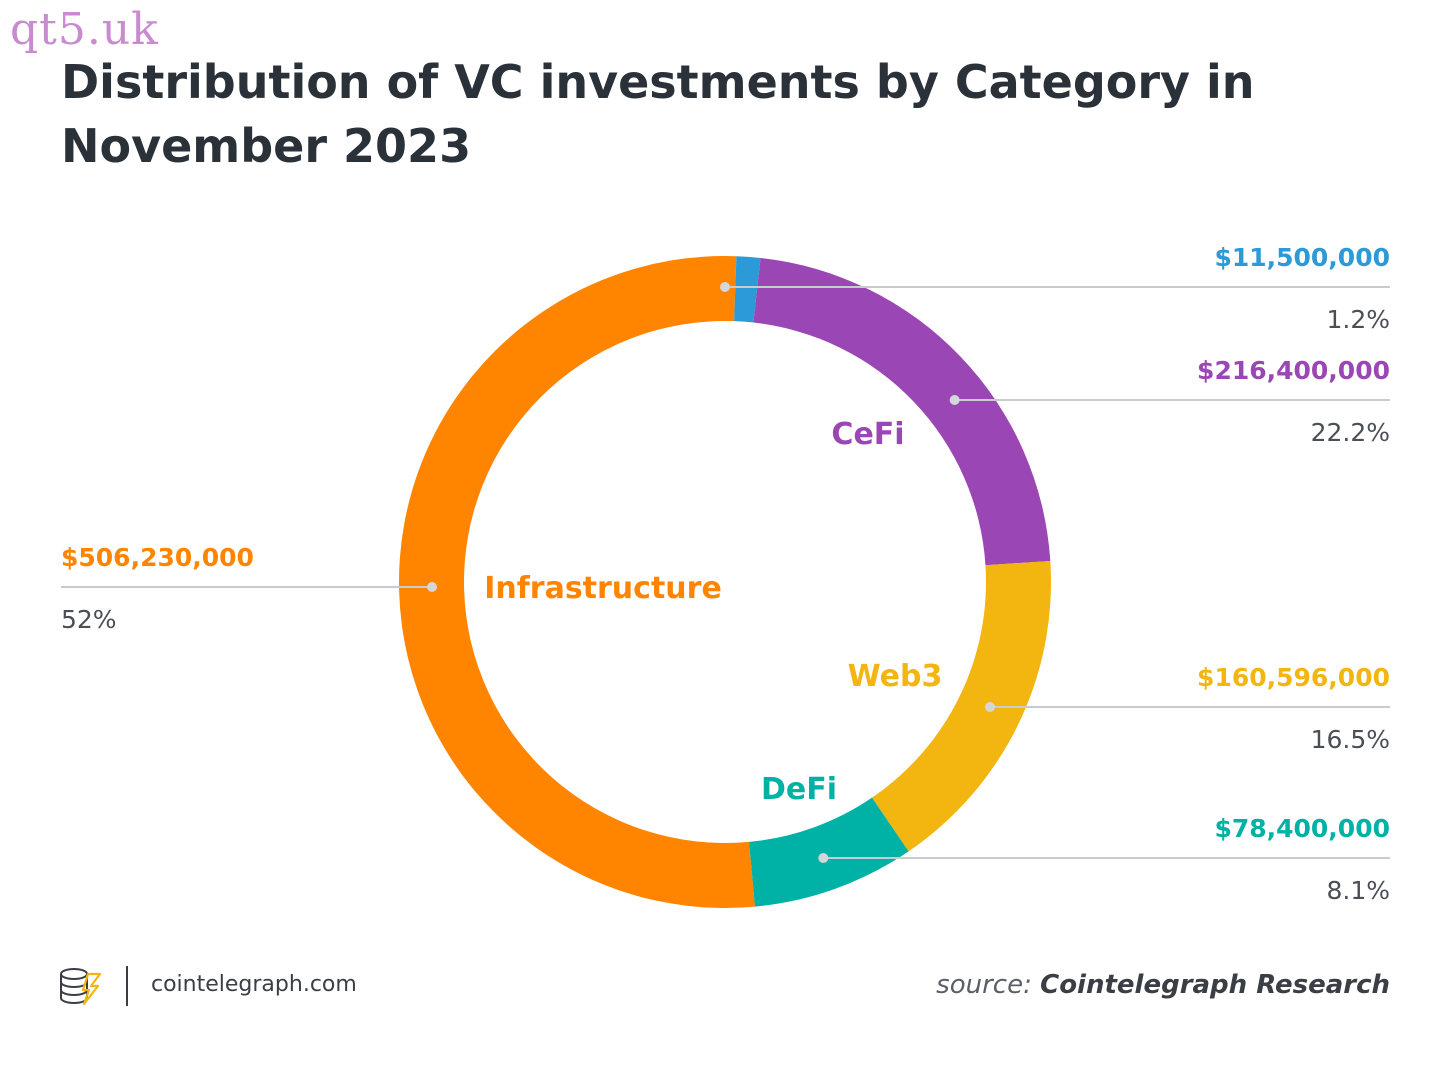 The width and height of the screenshot is (1450, 1067). Describe the element at coordinates (962, 706) in the screenshot. I see `donut-slice-web3` at that location.